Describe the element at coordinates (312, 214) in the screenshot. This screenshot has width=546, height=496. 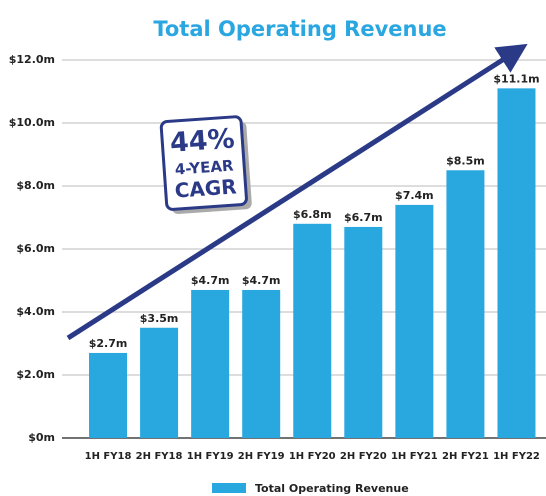
I see `data-label: $6.8m` at that location.